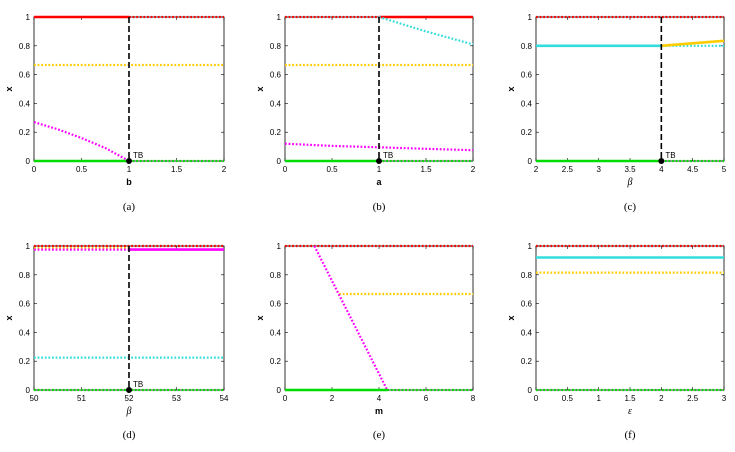  What do you see at coordinates (426, 30) in the screenshot?
I see `series-line-cyan-dotted` at bounding box center [426, 30].